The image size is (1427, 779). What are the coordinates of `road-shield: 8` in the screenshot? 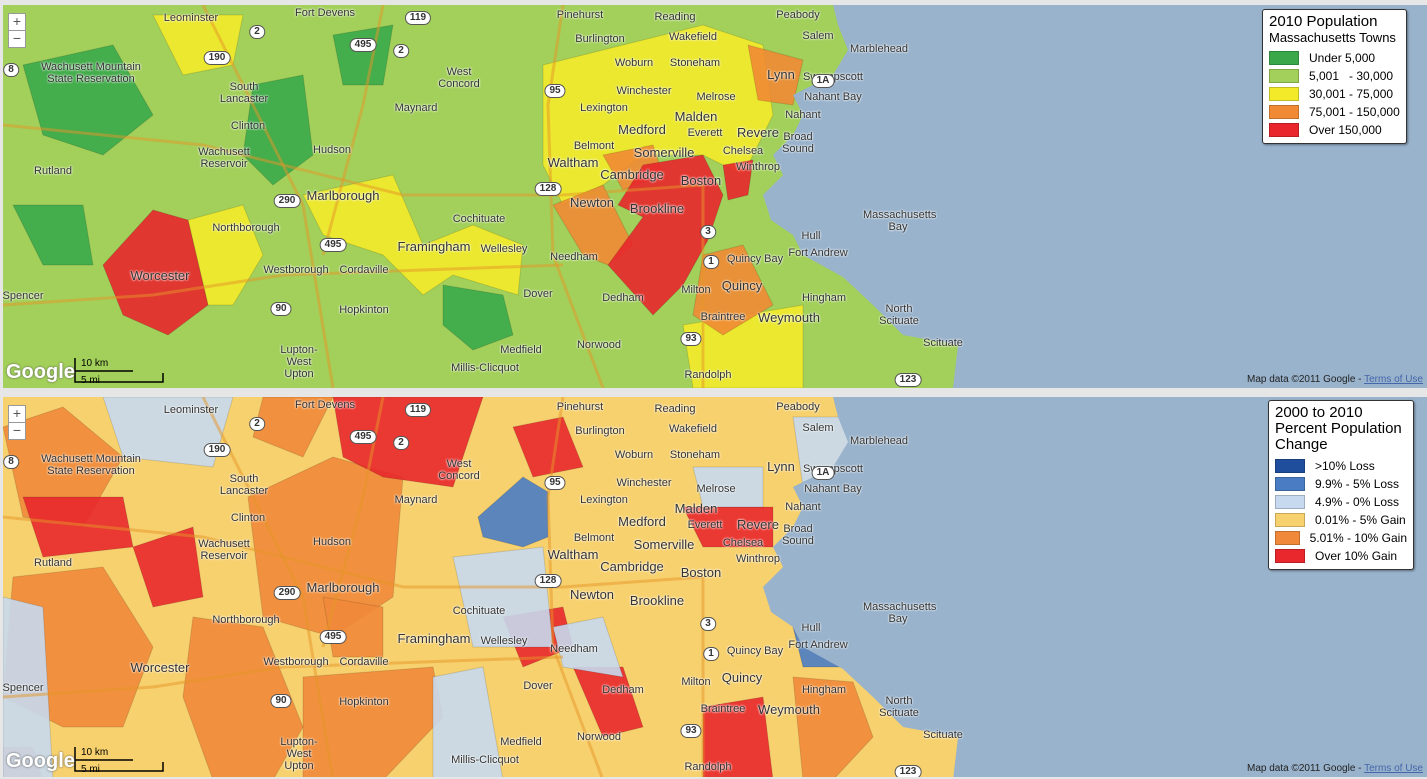 It's located at (11, 70).